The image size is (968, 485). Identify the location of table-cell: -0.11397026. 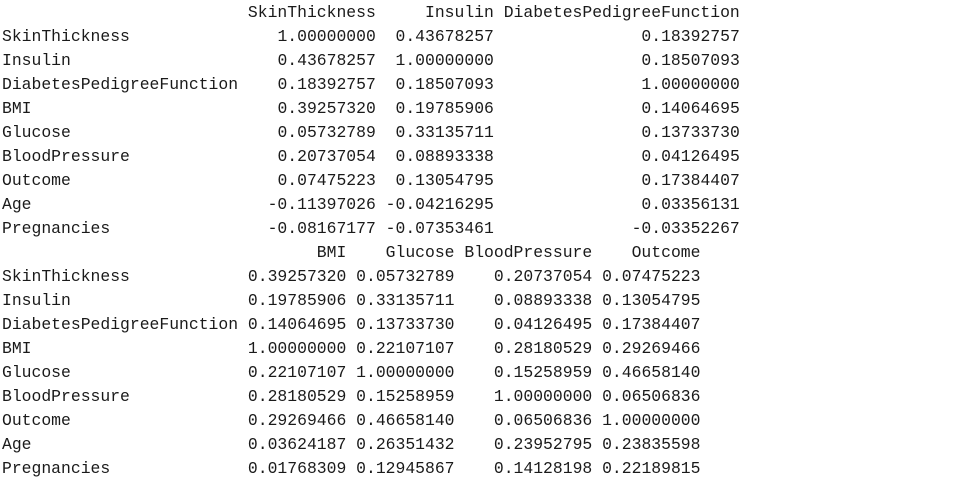
(321, 204).